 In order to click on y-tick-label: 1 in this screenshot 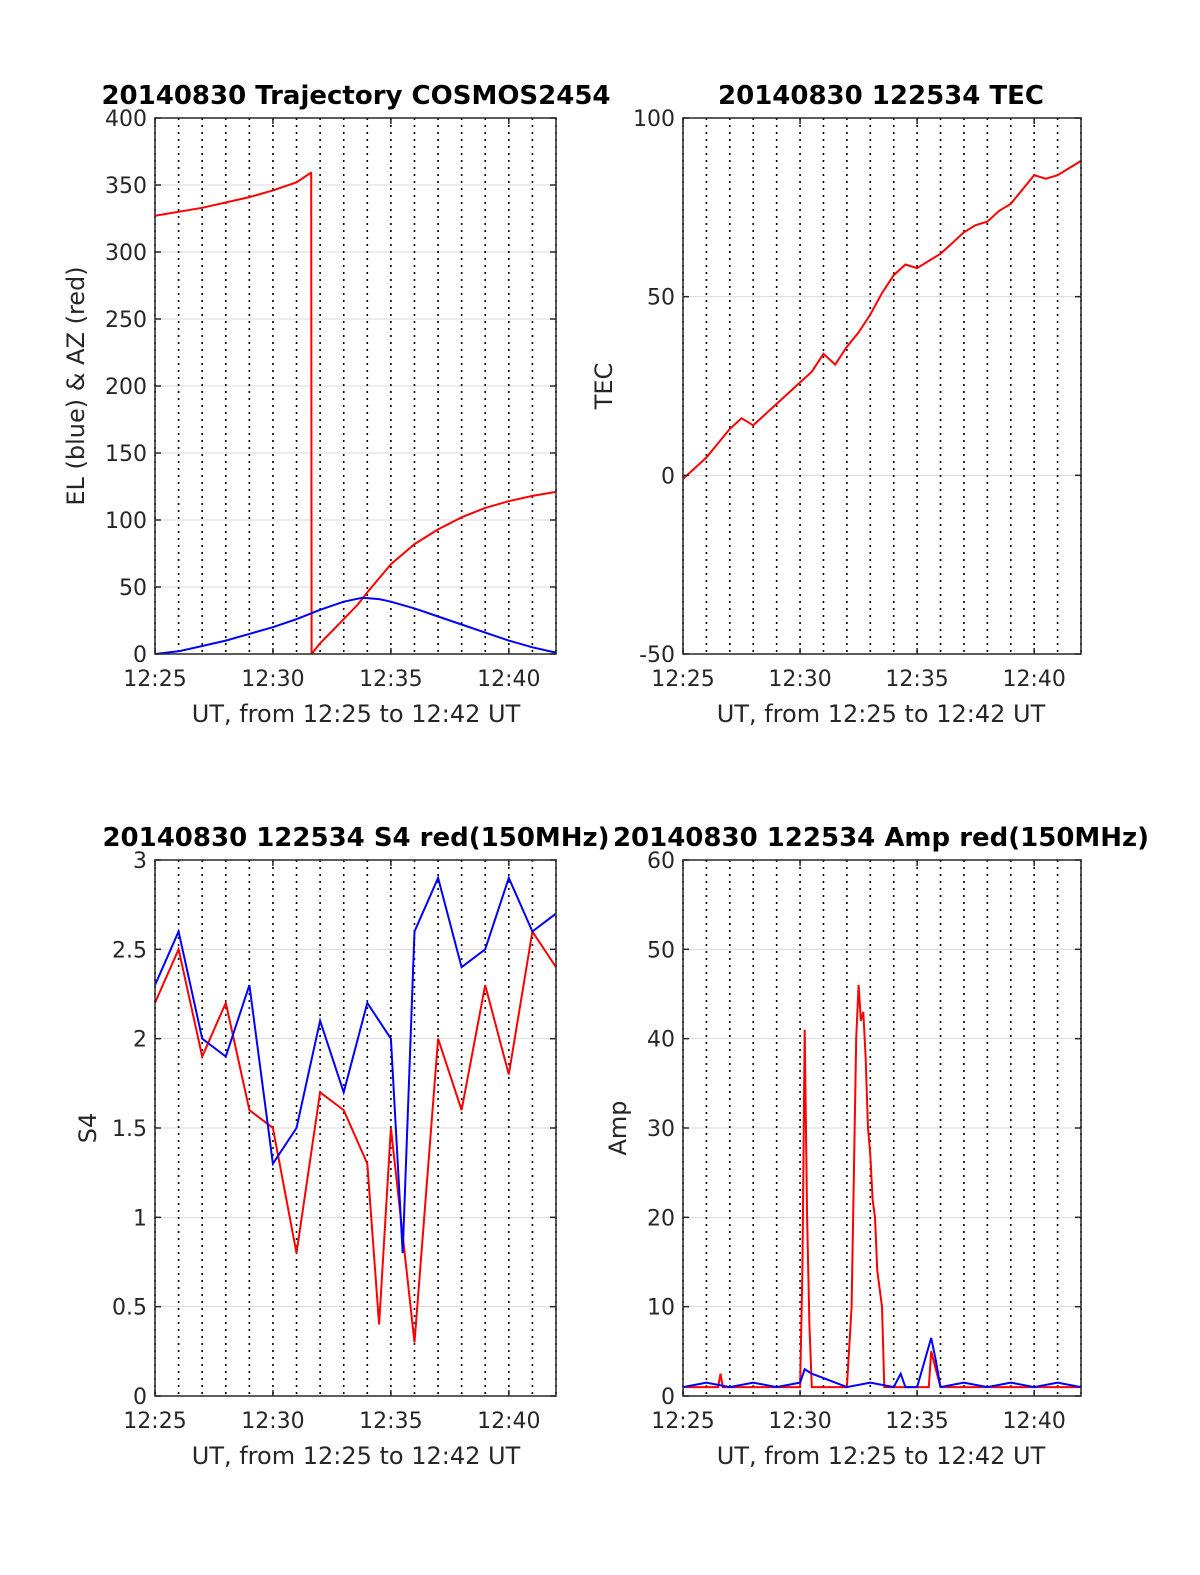, I will do `click(140, 1218)`.